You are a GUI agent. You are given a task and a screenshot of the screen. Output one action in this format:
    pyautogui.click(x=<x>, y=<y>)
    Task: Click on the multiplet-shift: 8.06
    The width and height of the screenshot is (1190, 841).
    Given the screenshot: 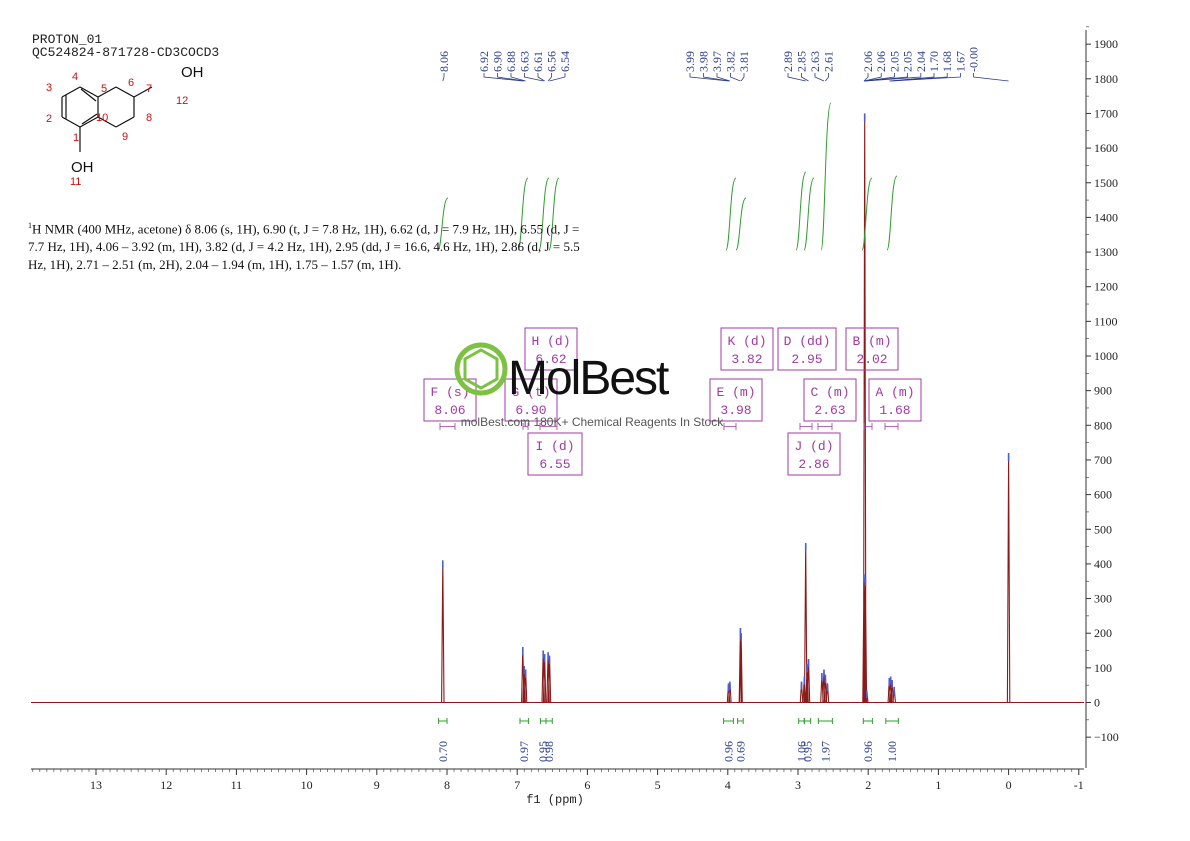 What is the action you would take?
    pyautogui.click(x=449, y=410)
    